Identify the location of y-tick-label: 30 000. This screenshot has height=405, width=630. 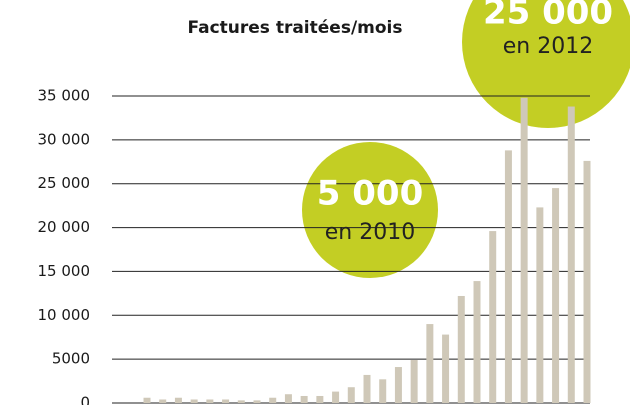
(64, 139).